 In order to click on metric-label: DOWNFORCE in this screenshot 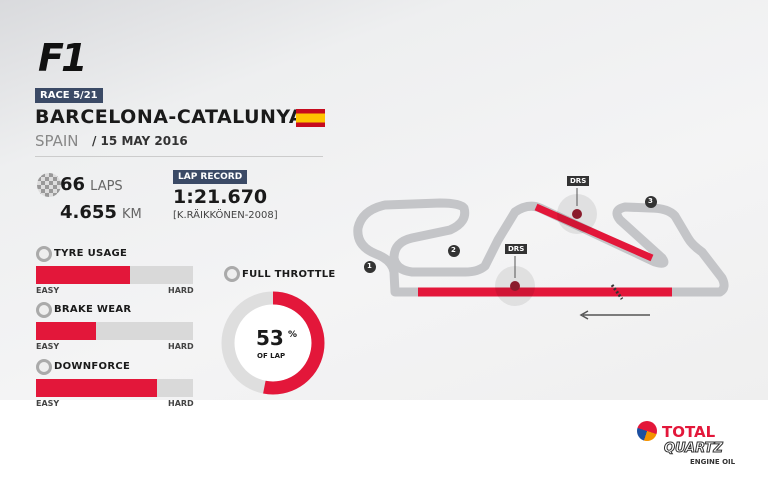, I will do `click(92, 366)`.